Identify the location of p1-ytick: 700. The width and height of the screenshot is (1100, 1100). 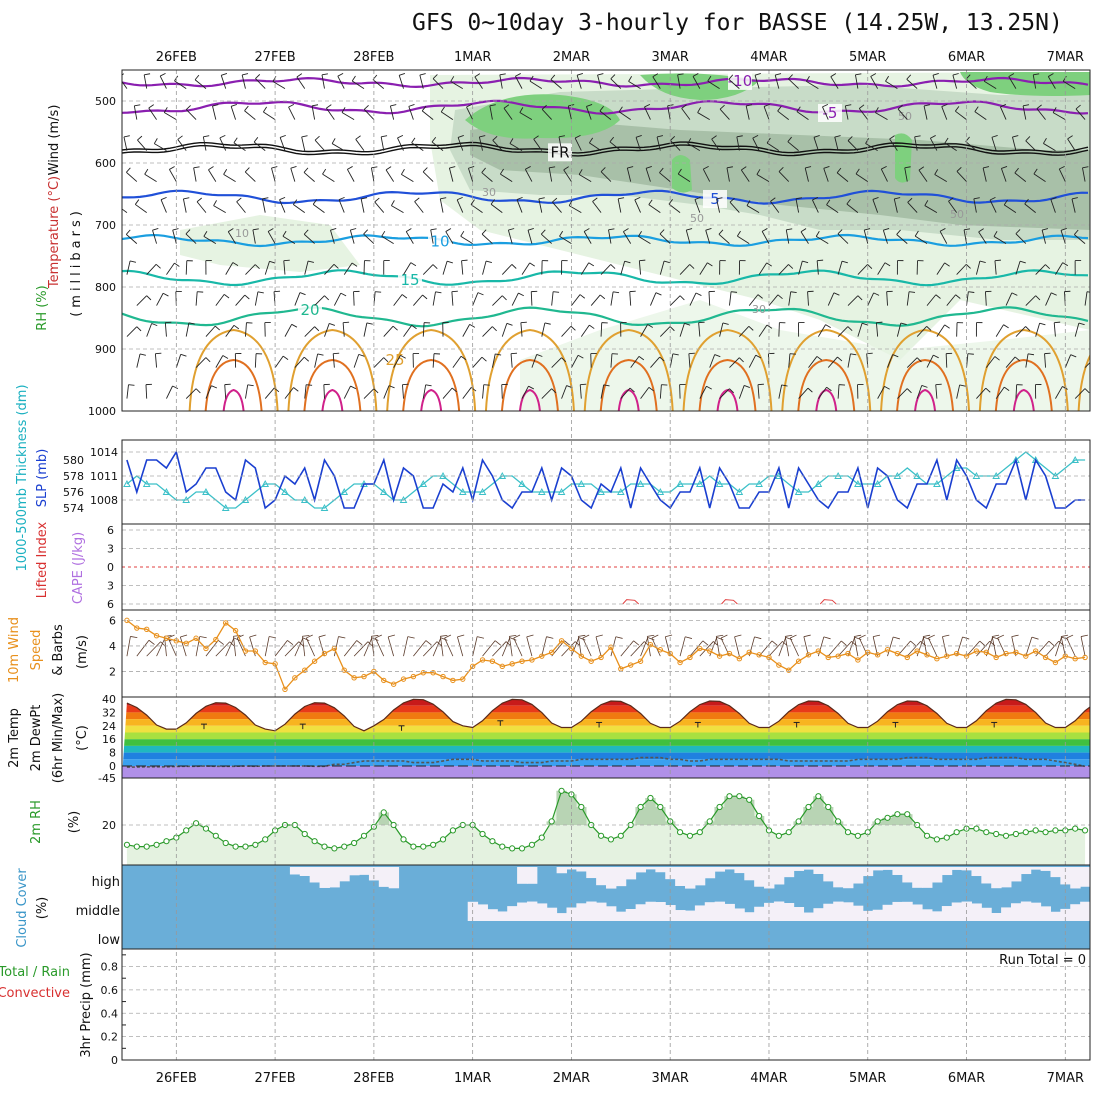
(105, 225).